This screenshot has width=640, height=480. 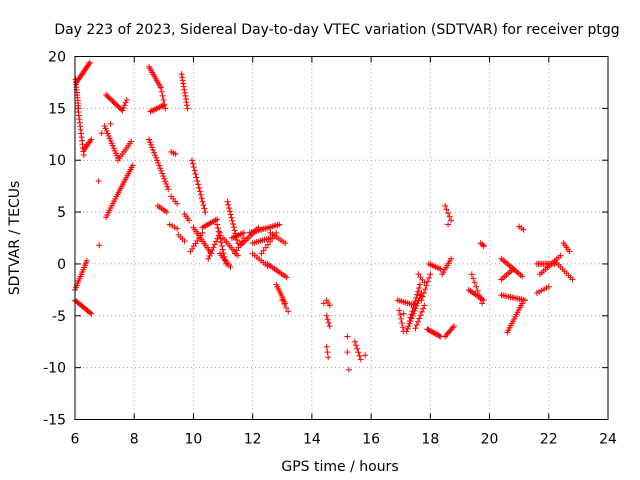 I want to click on x-tick-label: 18, so click(x=430, y=440).